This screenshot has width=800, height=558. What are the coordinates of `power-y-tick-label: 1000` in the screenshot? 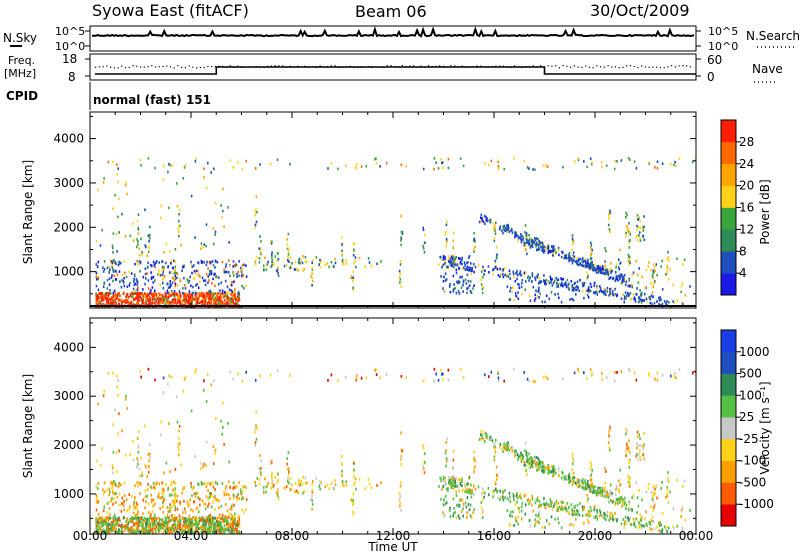 It's located at (68, 272).